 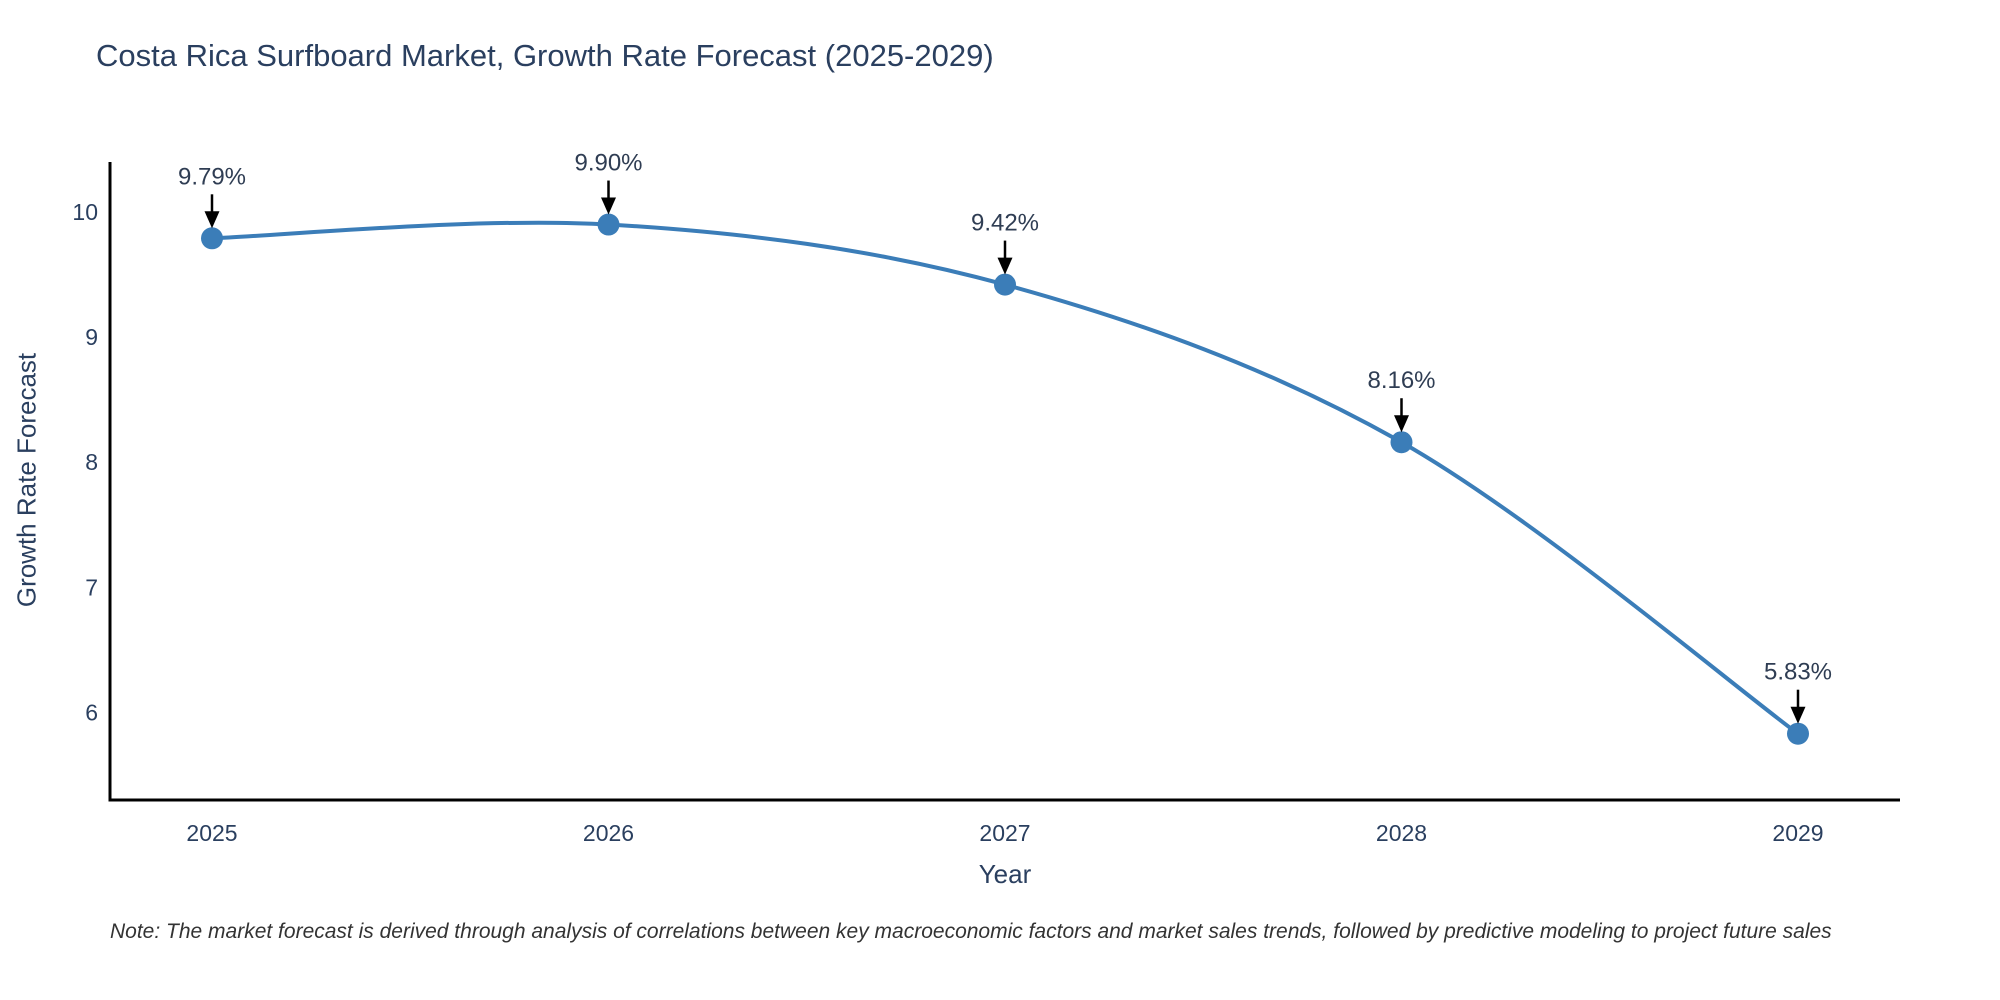 I want to click on annotation-label: 8.16%, so click(x=1401, y=380).